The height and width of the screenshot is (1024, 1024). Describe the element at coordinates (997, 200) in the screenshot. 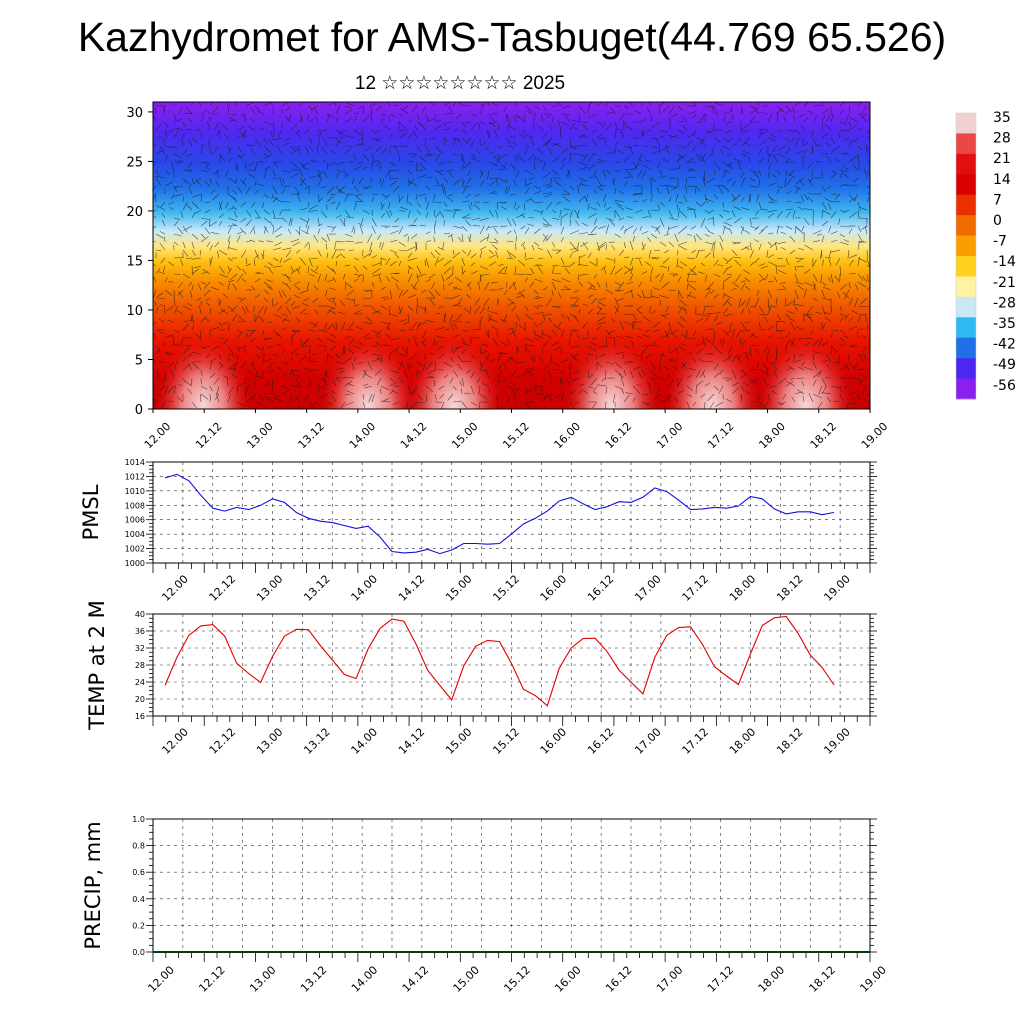

I see `colorbar-label: 7` at that location.